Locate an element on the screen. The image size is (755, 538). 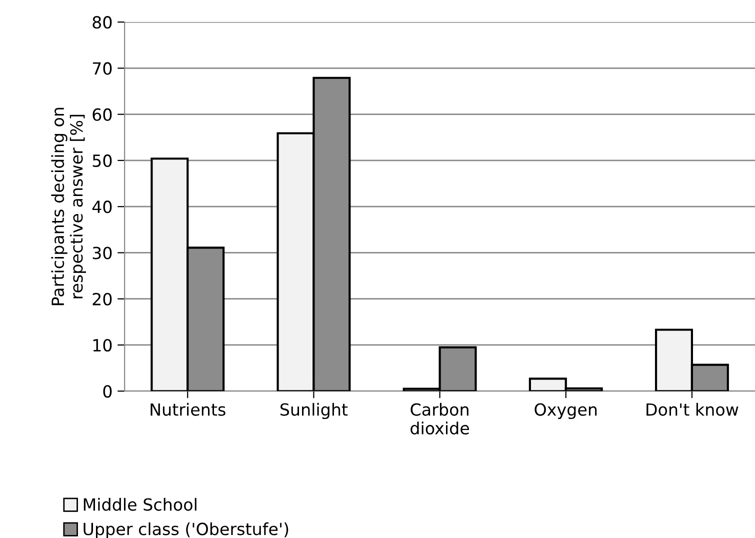
y-tick-label: 80 is located at coordinates (102, 22).